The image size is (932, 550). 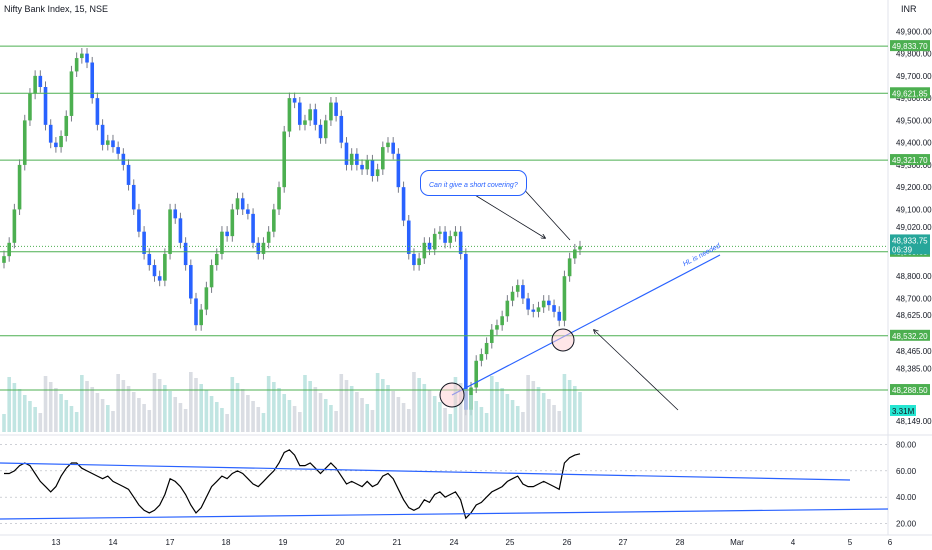 I want to click on volume-badge, so click(x=903, y=410).